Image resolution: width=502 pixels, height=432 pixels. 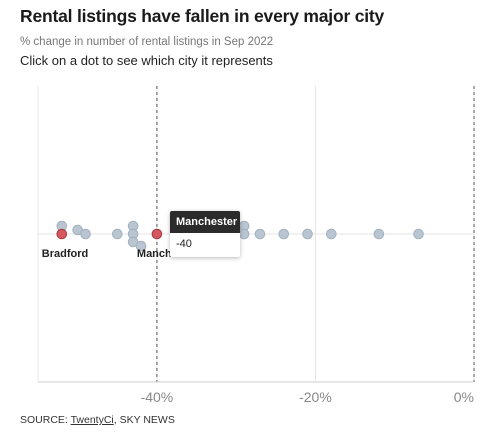 I want to click on source-link: TwentyCi, so click(x=92, y=420).